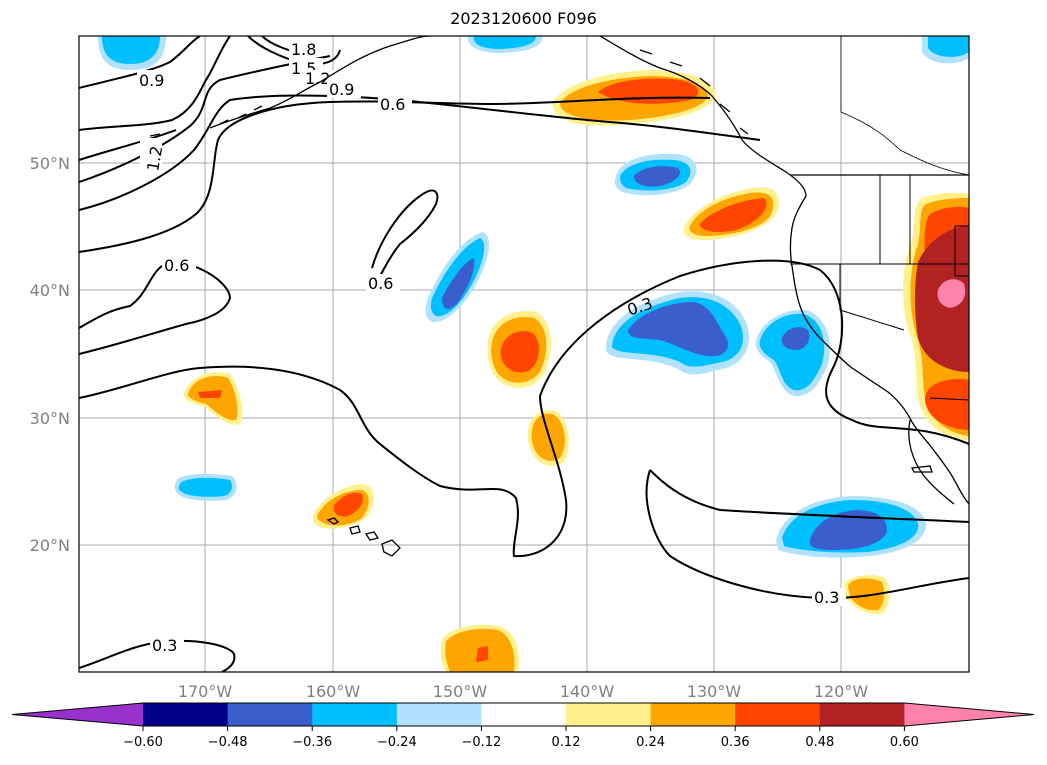 The width and height of the screenshot is (1047, 765). I want to click on colorbar-tick-label: −0.12, so click(481, 742).